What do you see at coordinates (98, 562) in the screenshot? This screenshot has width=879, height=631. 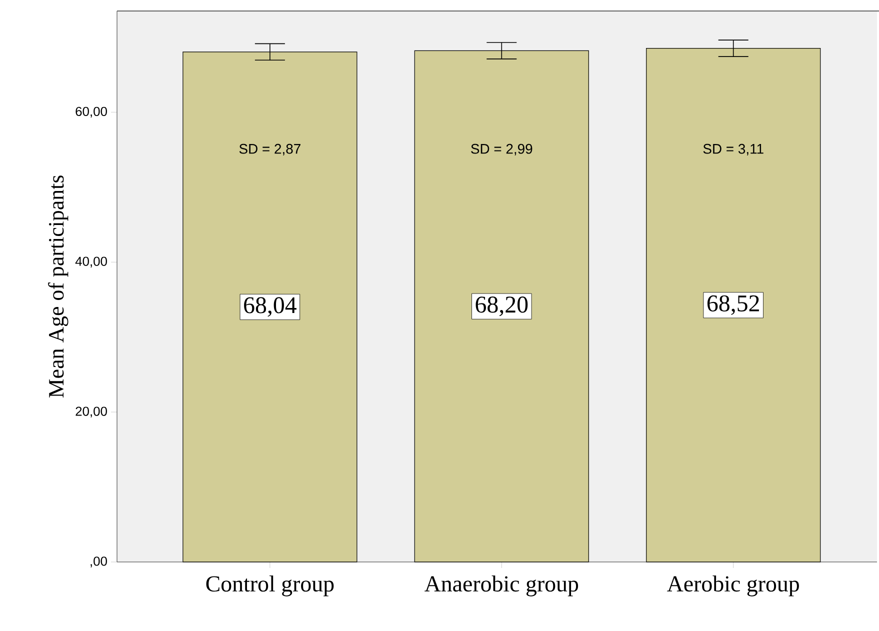 I see `y-tick-label: ,00` at bounding box center [98, 562].